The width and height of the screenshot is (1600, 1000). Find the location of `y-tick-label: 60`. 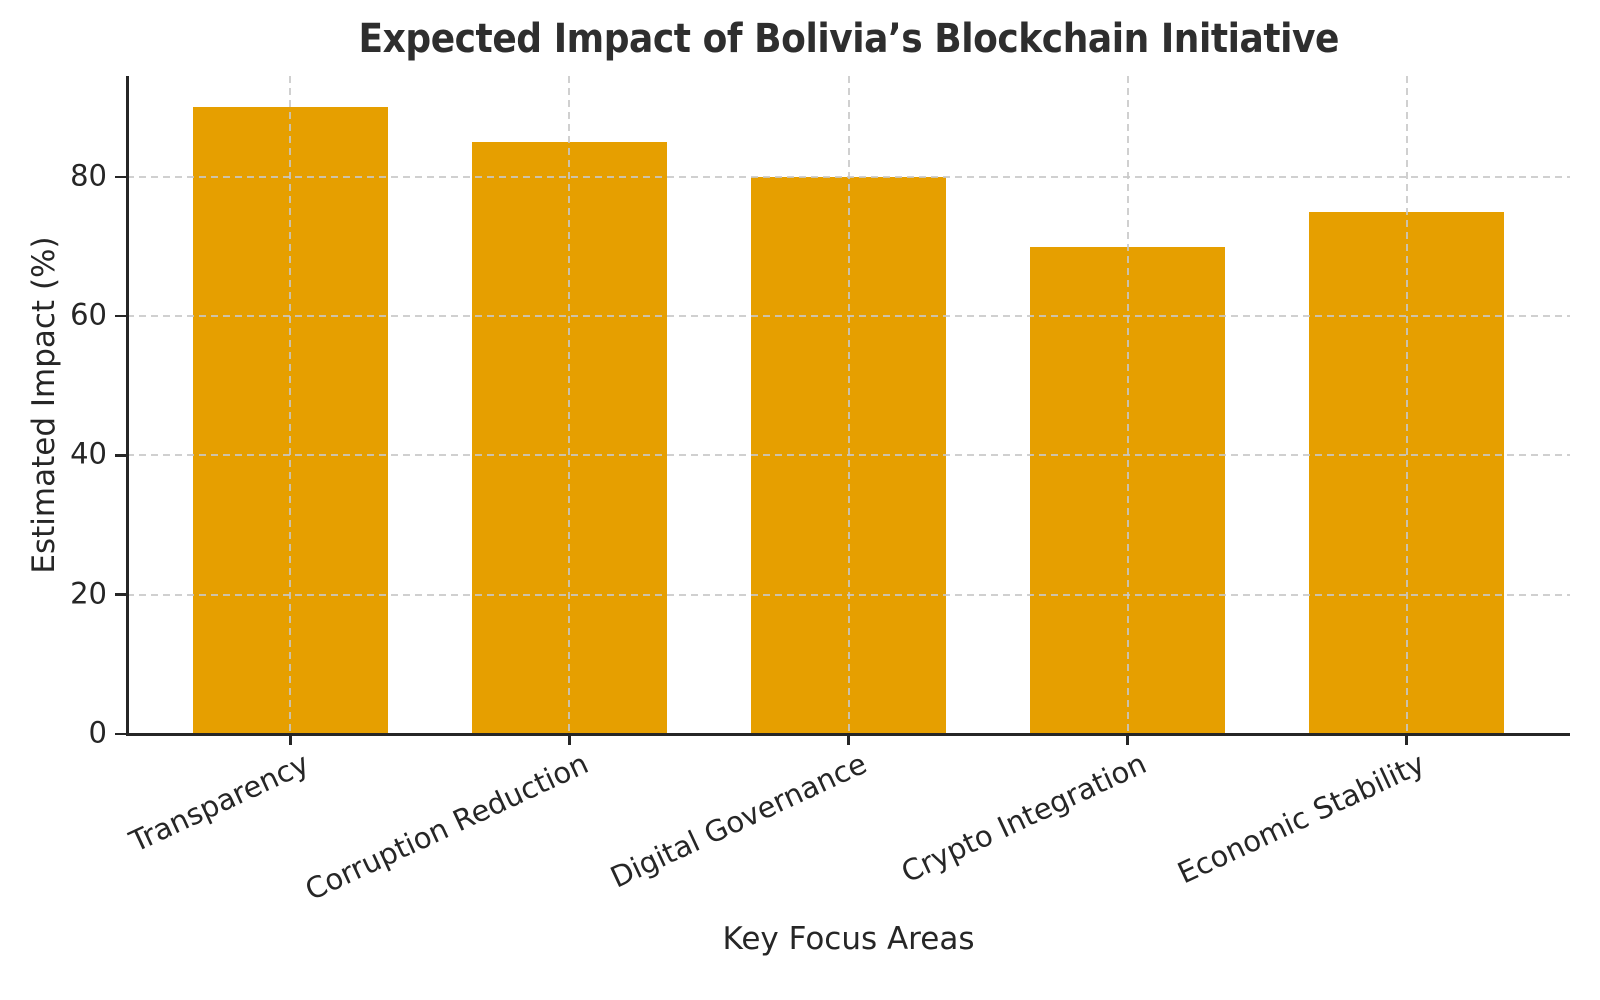

y-tick-label: 60 is located at coordinates (88, 314).